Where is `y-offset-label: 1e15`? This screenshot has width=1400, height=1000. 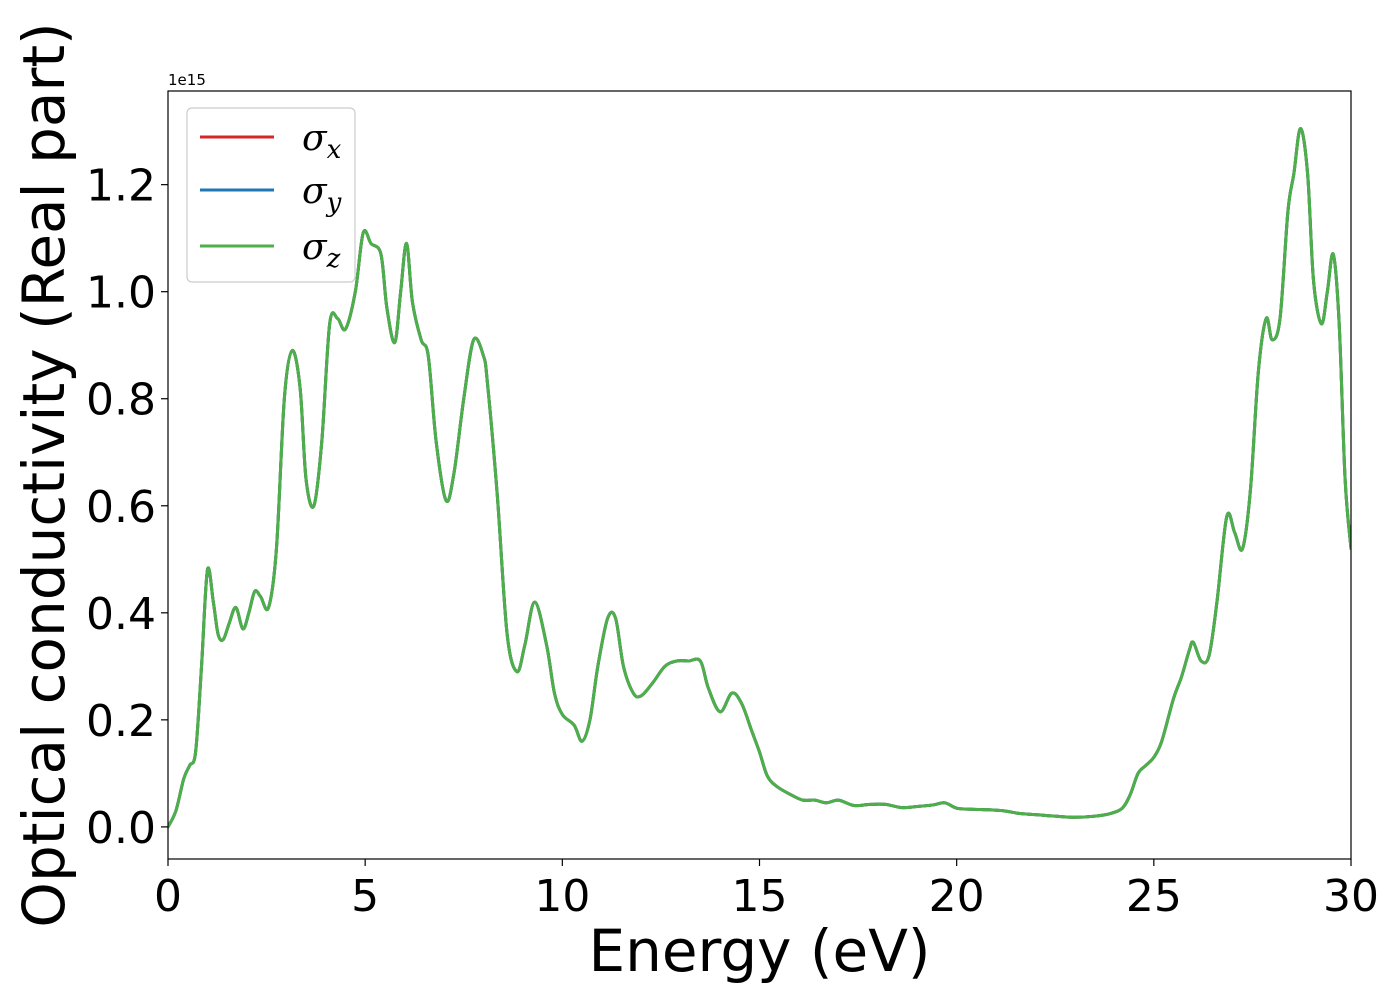 y-offset-label: 1e15 is located at coordinates (187, 80).